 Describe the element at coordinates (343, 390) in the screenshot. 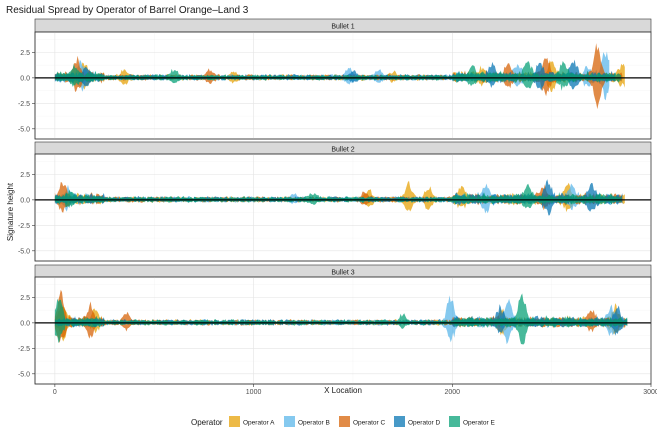

I see `x-axis-title: X Location` at that location.